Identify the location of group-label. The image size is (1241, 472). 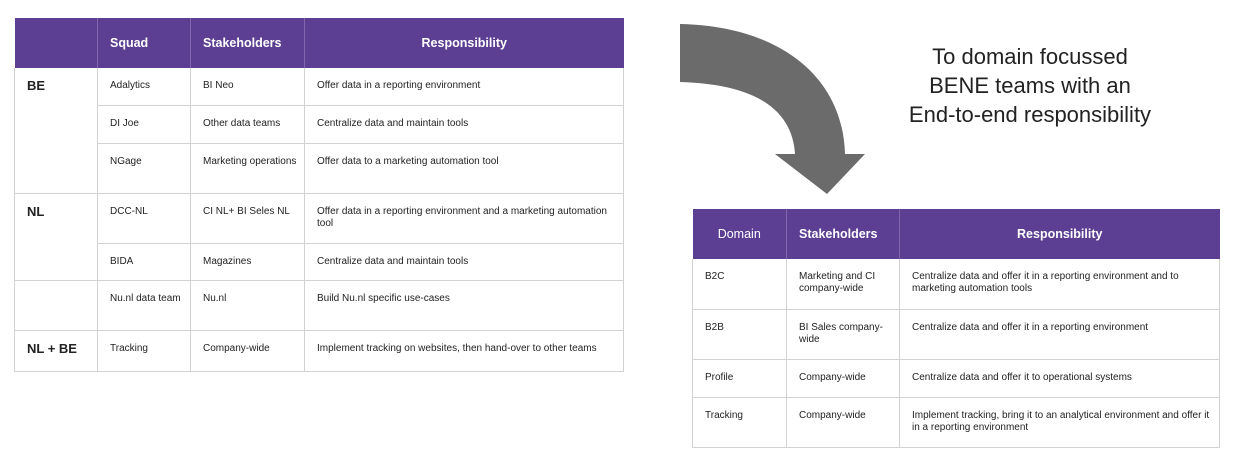
(56, 305).